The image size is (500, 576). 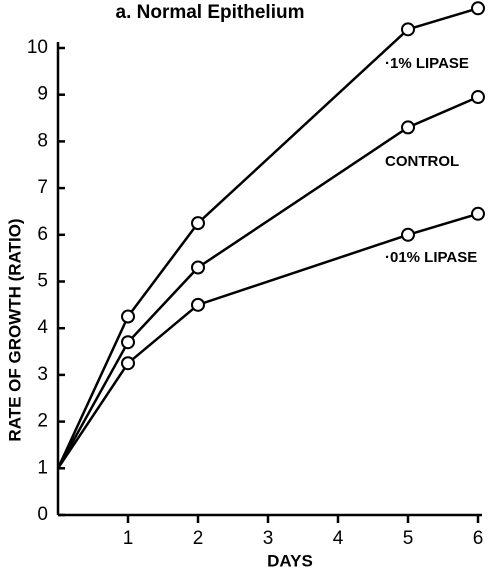 I want to click on y-tick-label: 6, so click(x=42, y=234).